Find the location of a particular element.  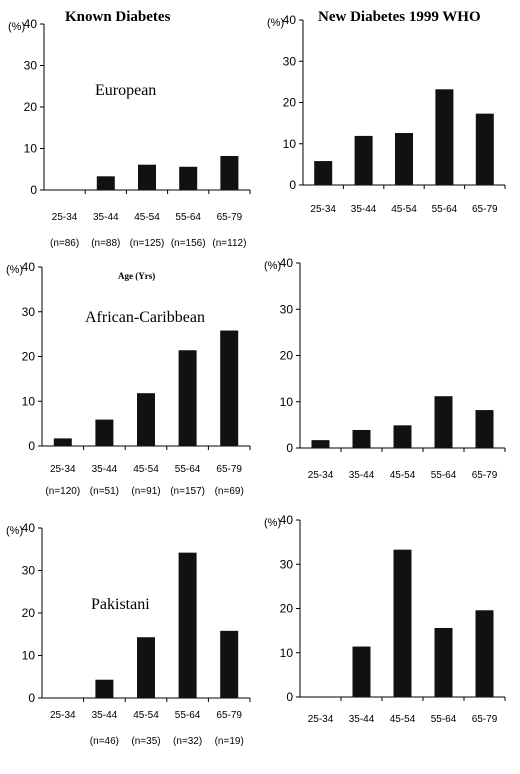

sample-size-label: (n=86) is located at coordinates (64, 243).